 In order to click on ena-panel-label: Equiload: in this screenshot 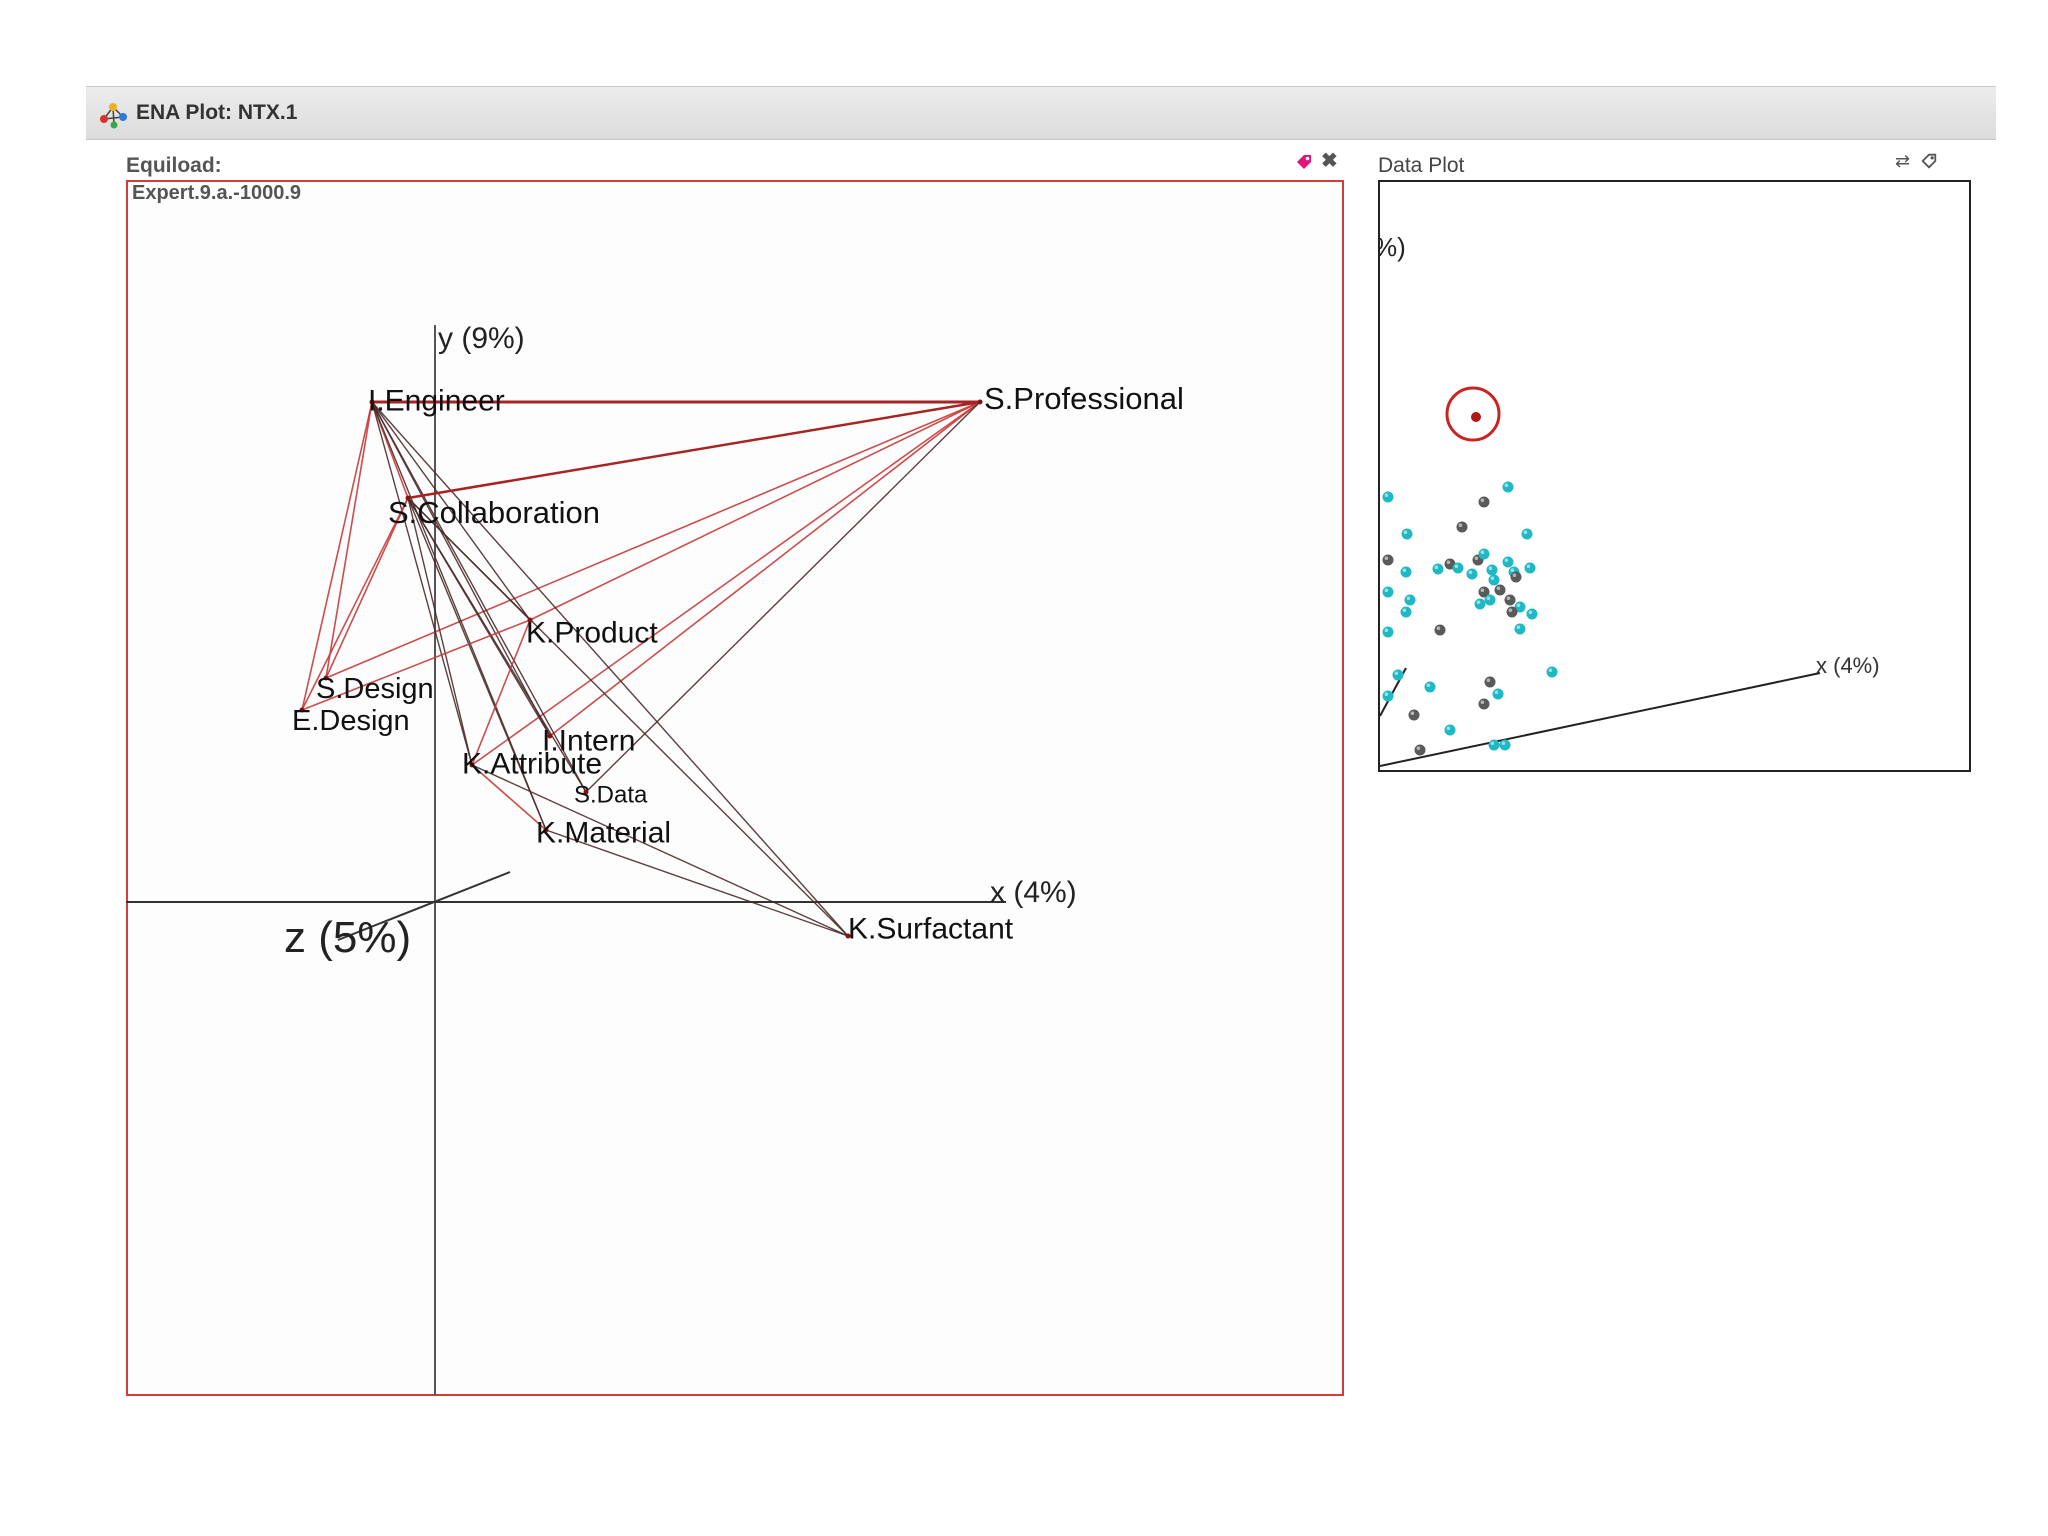, I will do `click(174, 165)`.